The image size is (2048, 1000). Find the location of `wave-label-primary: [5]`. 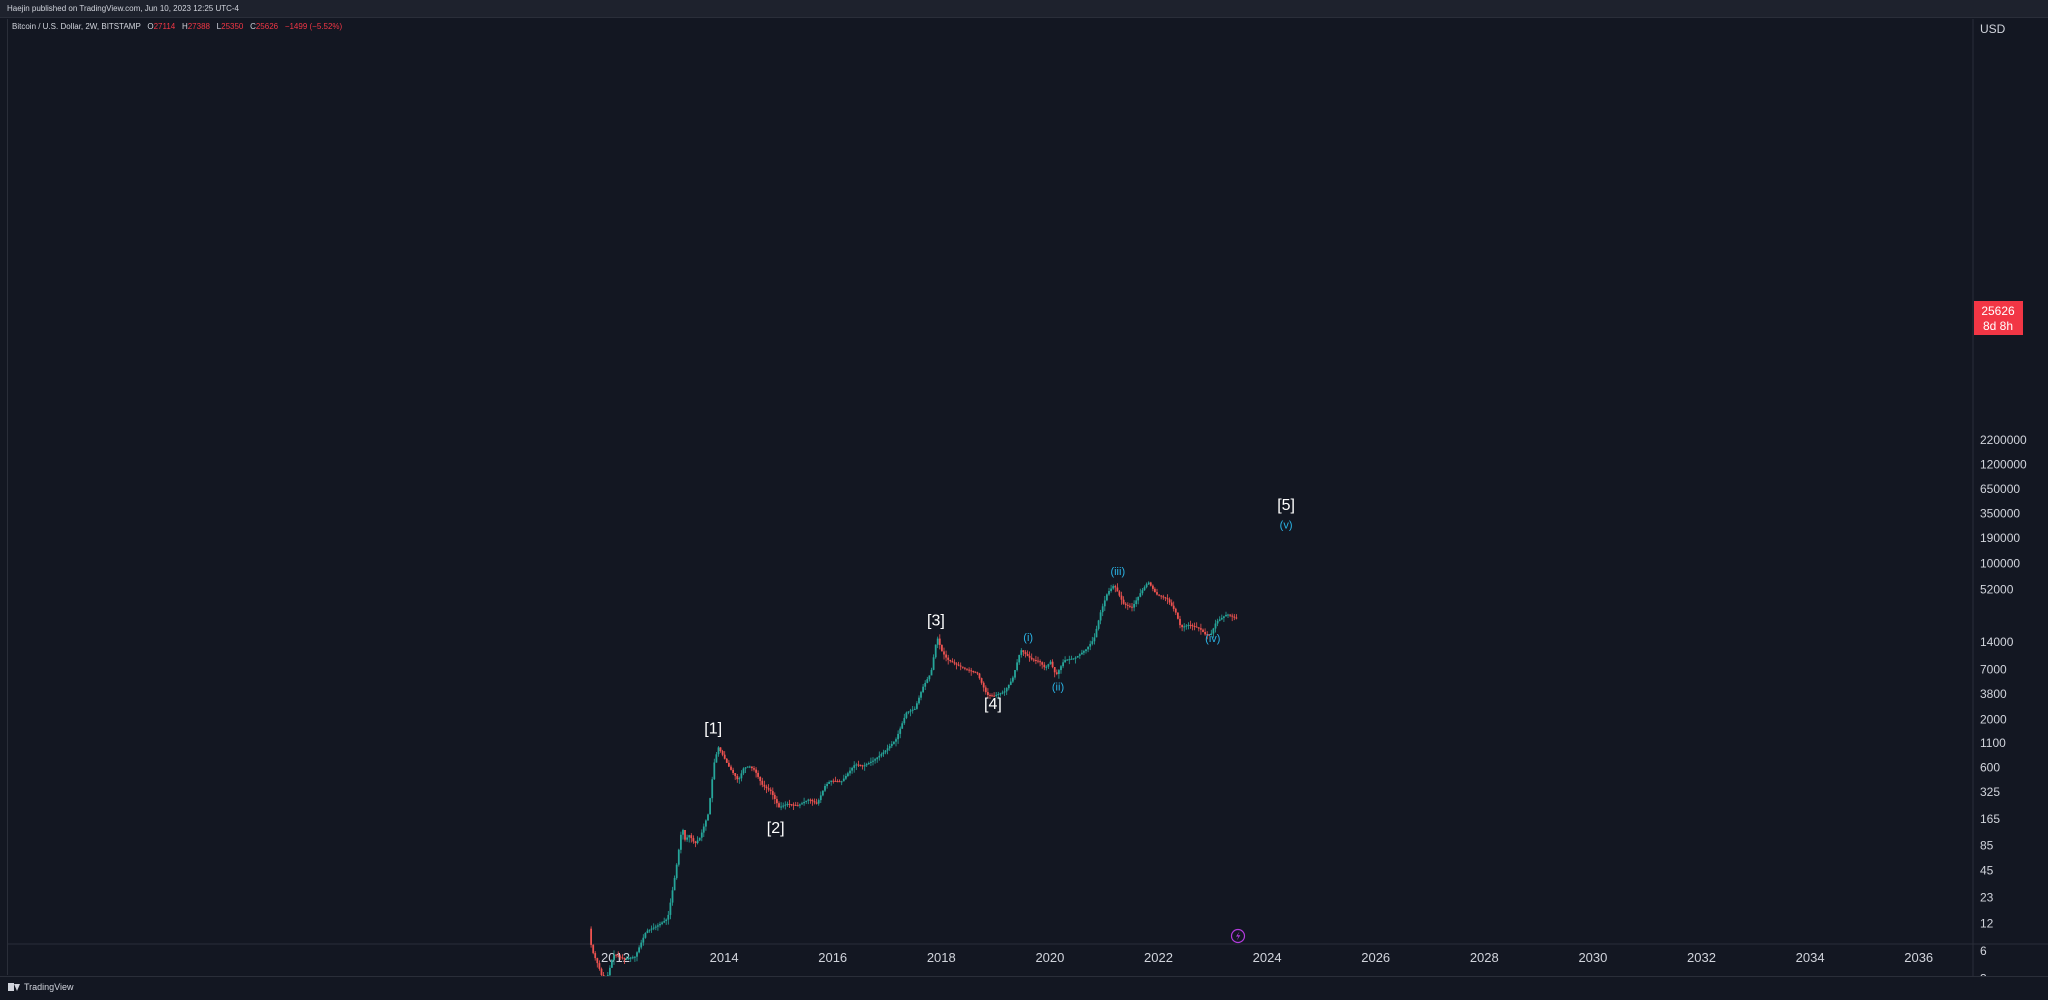

wave-label-primary: [5] is located at coordinates (1286, 505).